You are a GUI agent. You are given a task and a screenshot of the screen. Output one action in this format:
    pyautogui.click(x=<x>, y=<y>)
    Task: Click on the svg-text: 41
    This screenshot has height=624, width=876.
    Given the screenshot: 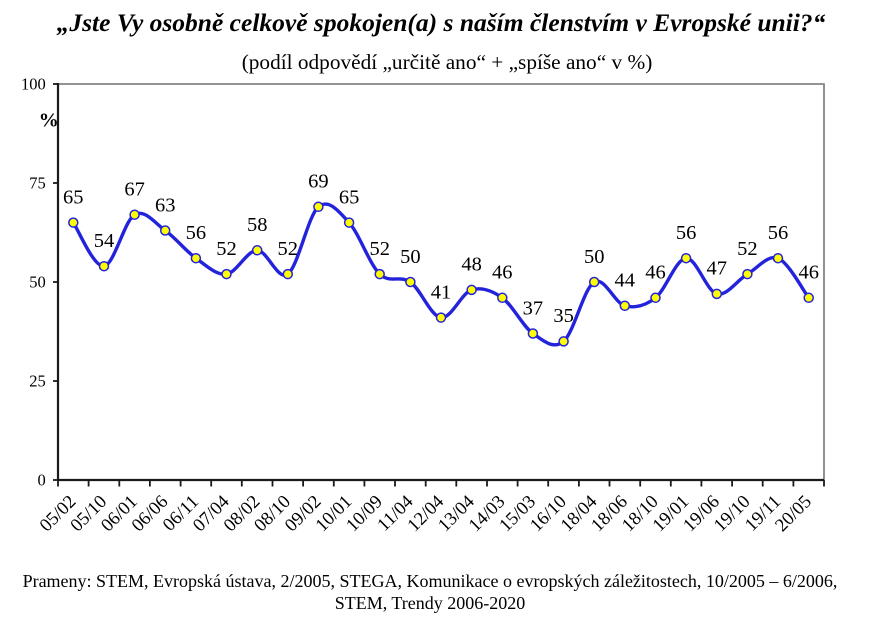 What is the action you would take?
    pyautogui.click(x=441, y=292)
    